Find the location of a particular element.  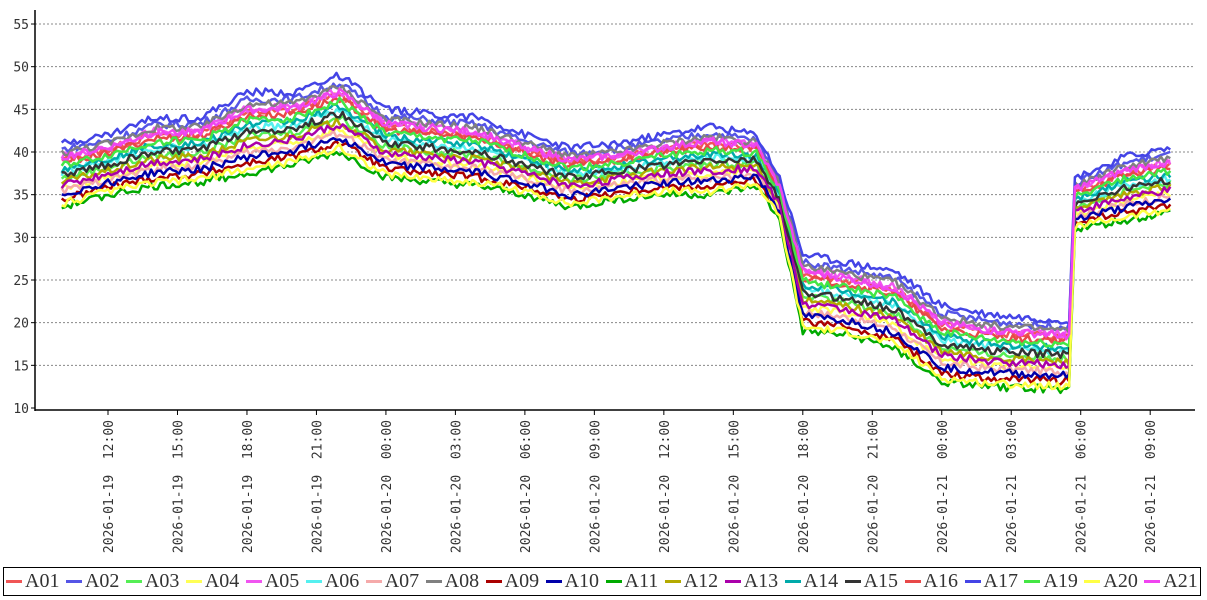

legend-item-a16: A16 is located at coordinates (931, 581).